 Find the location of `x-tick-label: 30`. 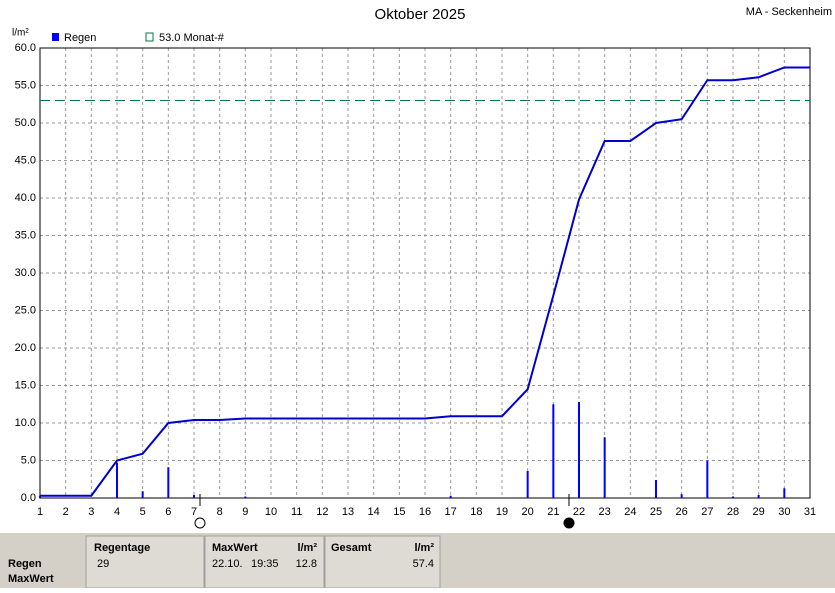

x-tick-label: 30 is located at coordinates (784, 512).